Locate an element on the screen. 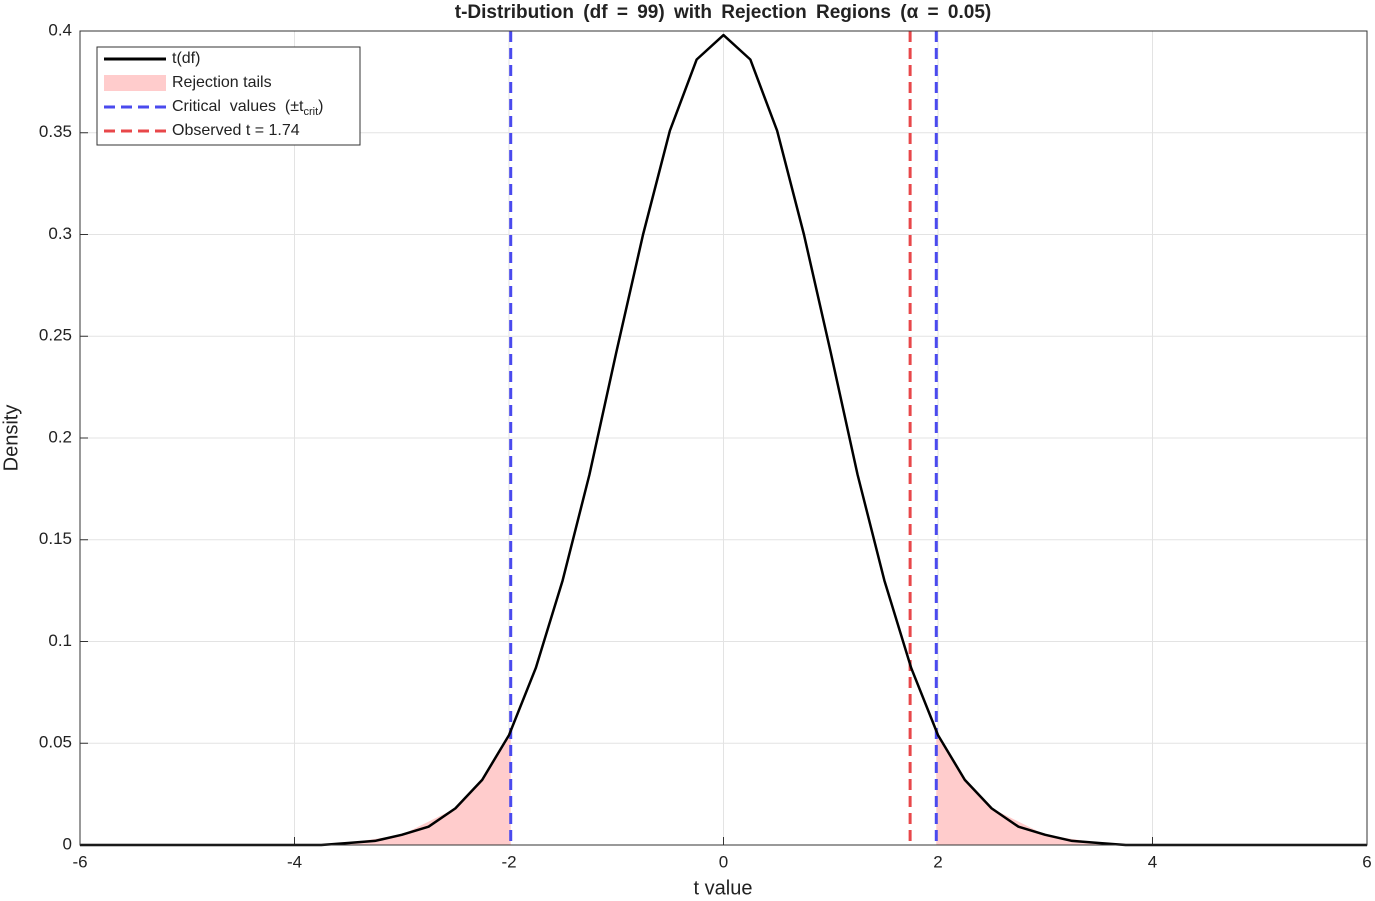 The image size is (1375, 901). x-tick-label: -2 is located at coordinates (508, 861).